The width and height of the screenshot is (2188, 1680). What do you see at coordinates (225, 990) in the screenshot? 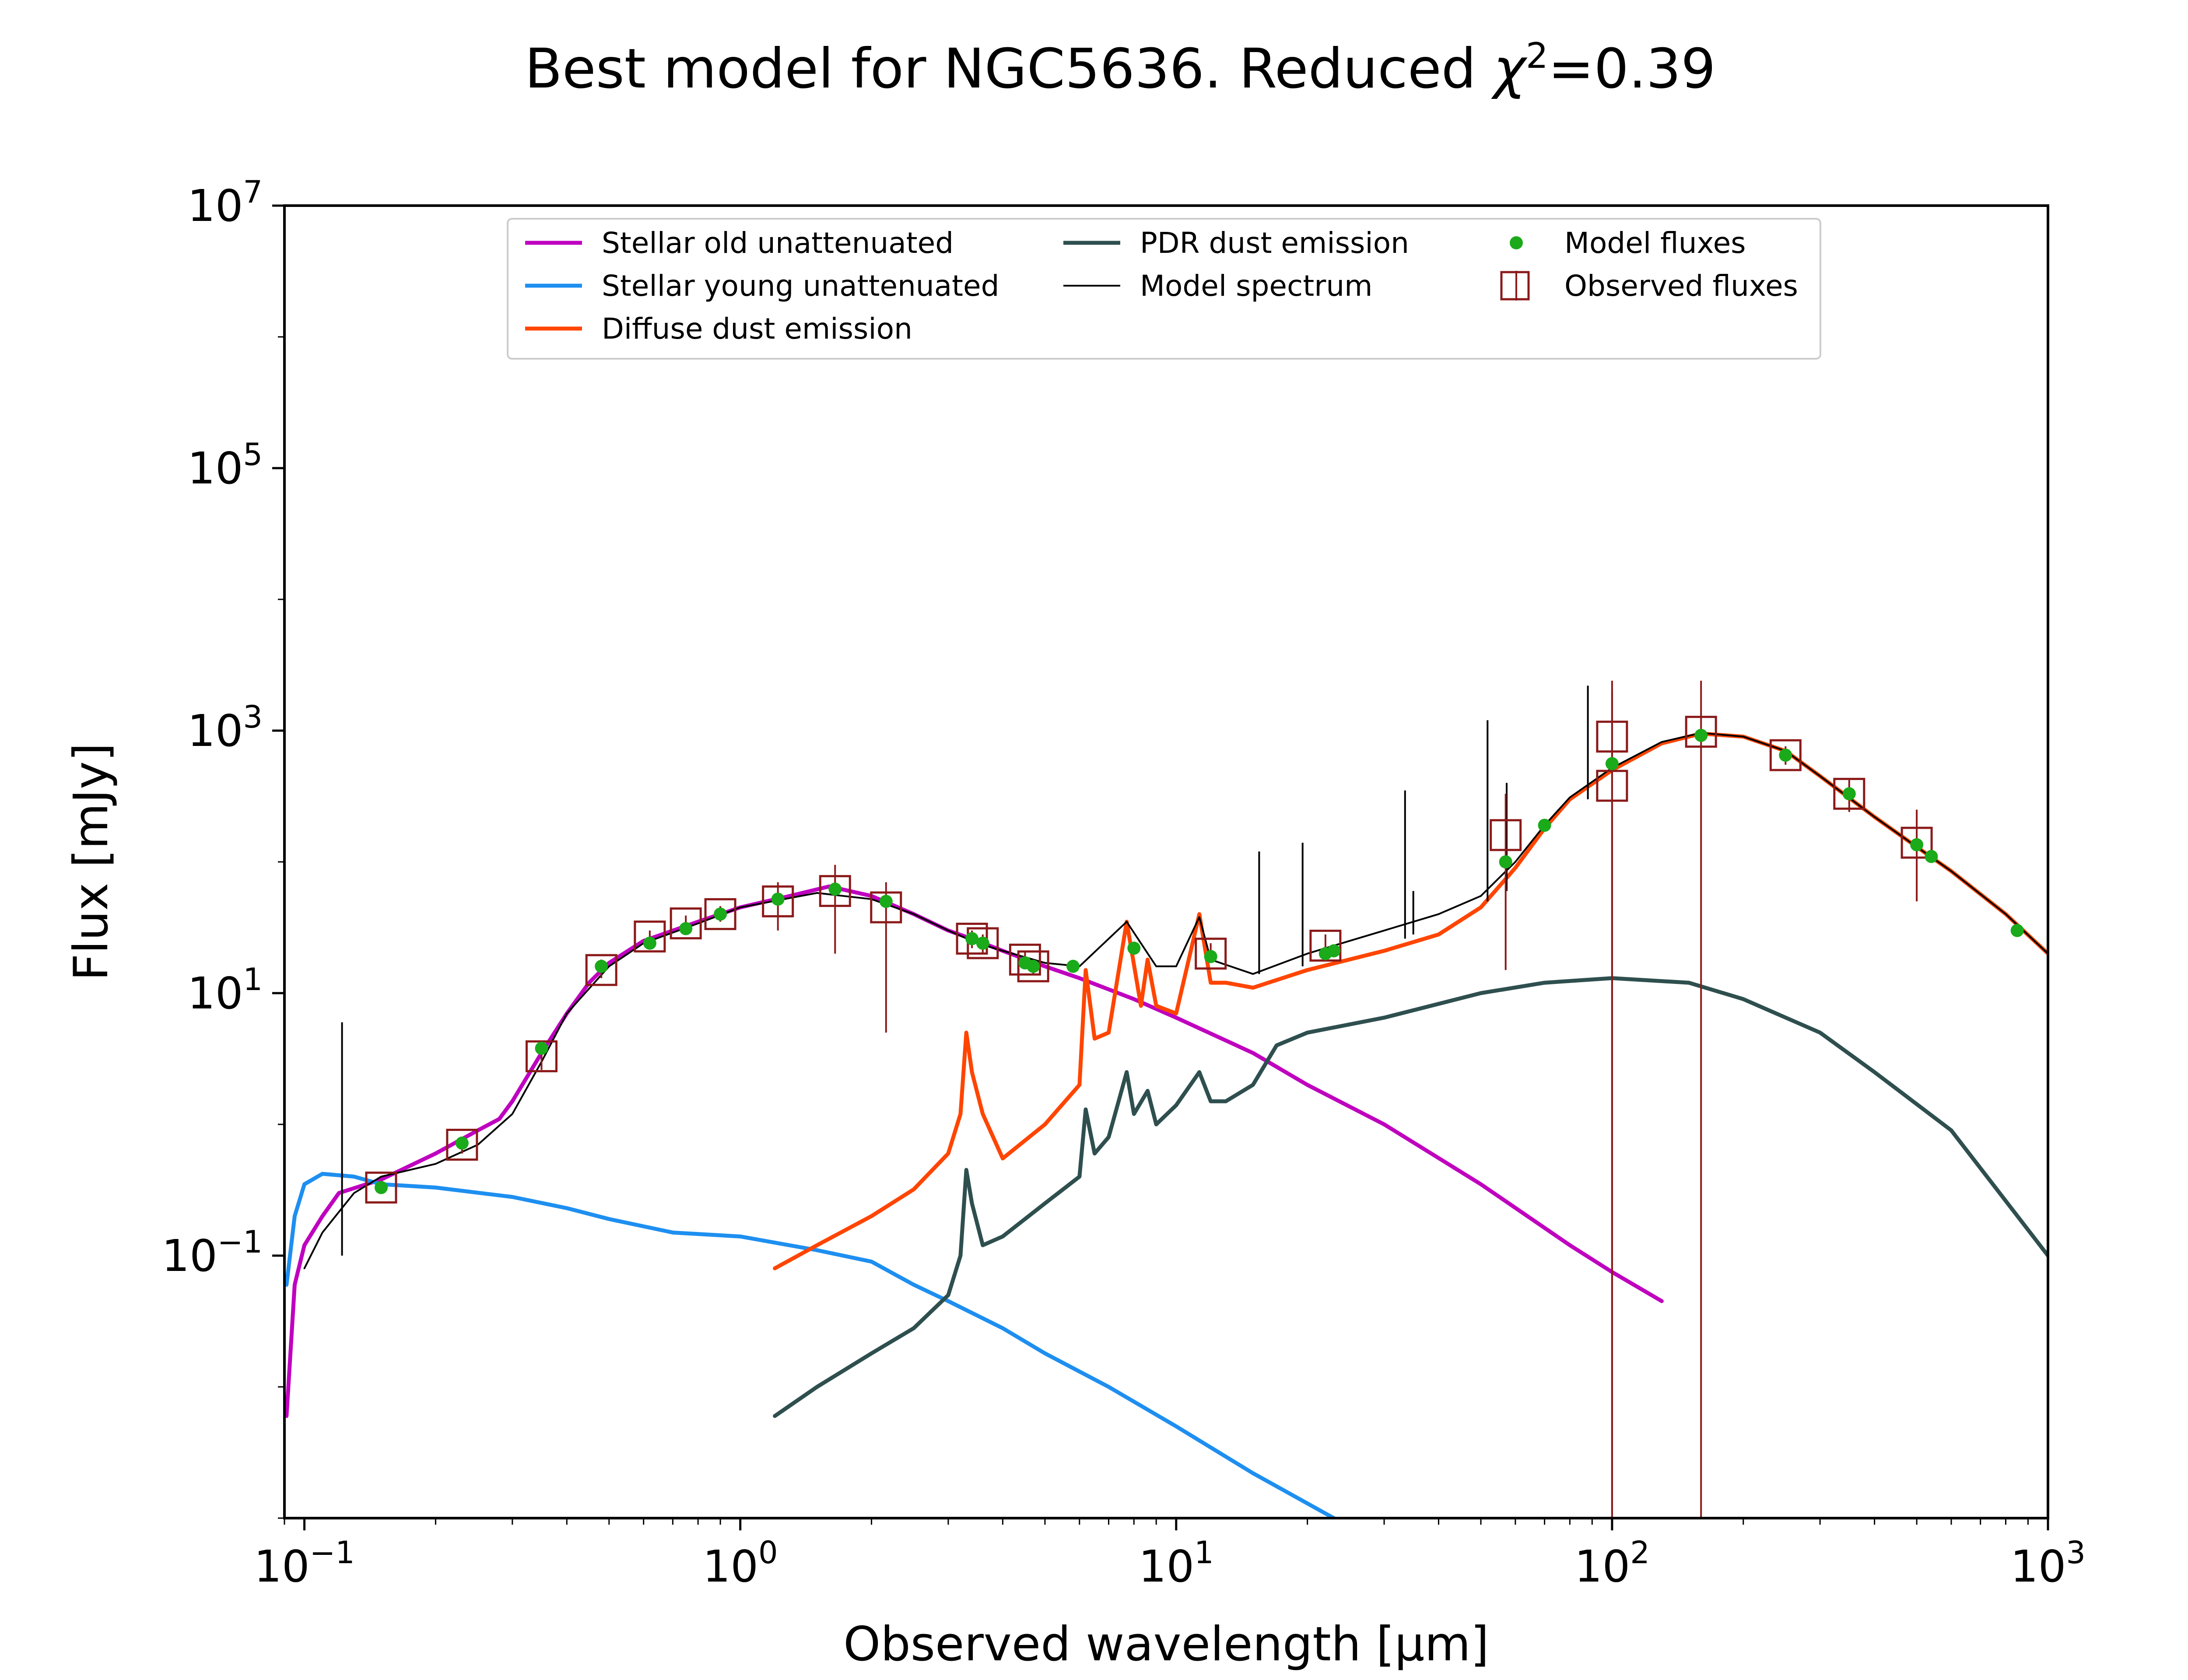
I see `y-tick-label: 10¹` at bounding box center [225, 990].